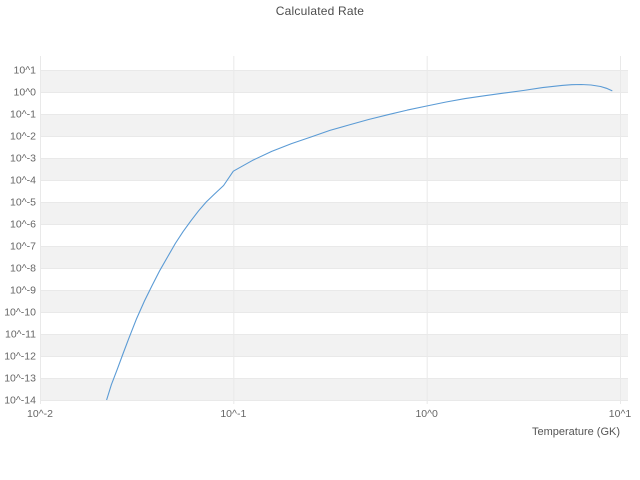 Image resolution: width=640 pixels, height=480 pixels. Describe the element at coordinates (23, 181) in the screenshot. I see `y-tick-label: 10^-4` at that location.